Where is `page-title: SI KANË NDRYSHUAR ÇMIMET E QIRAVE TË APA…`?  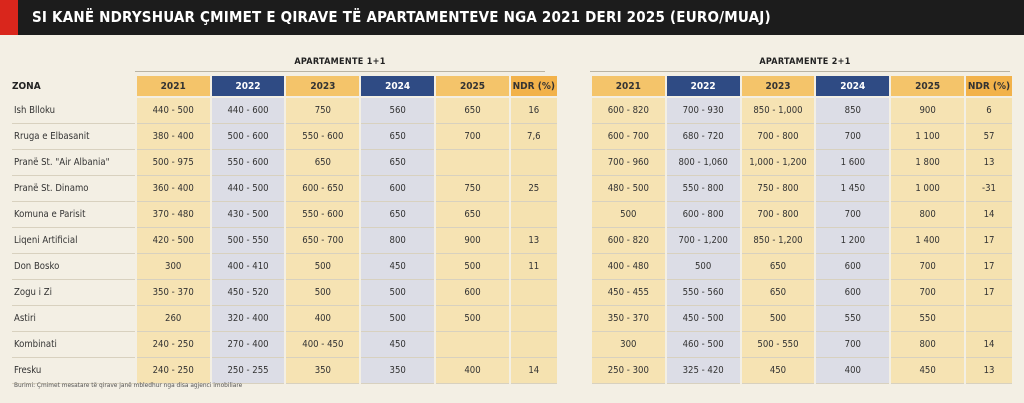 page-title: SI KANË NDRYSHUAR ÇMIMET E QIRAVE TË APA… is located at coordinates (401, 17).